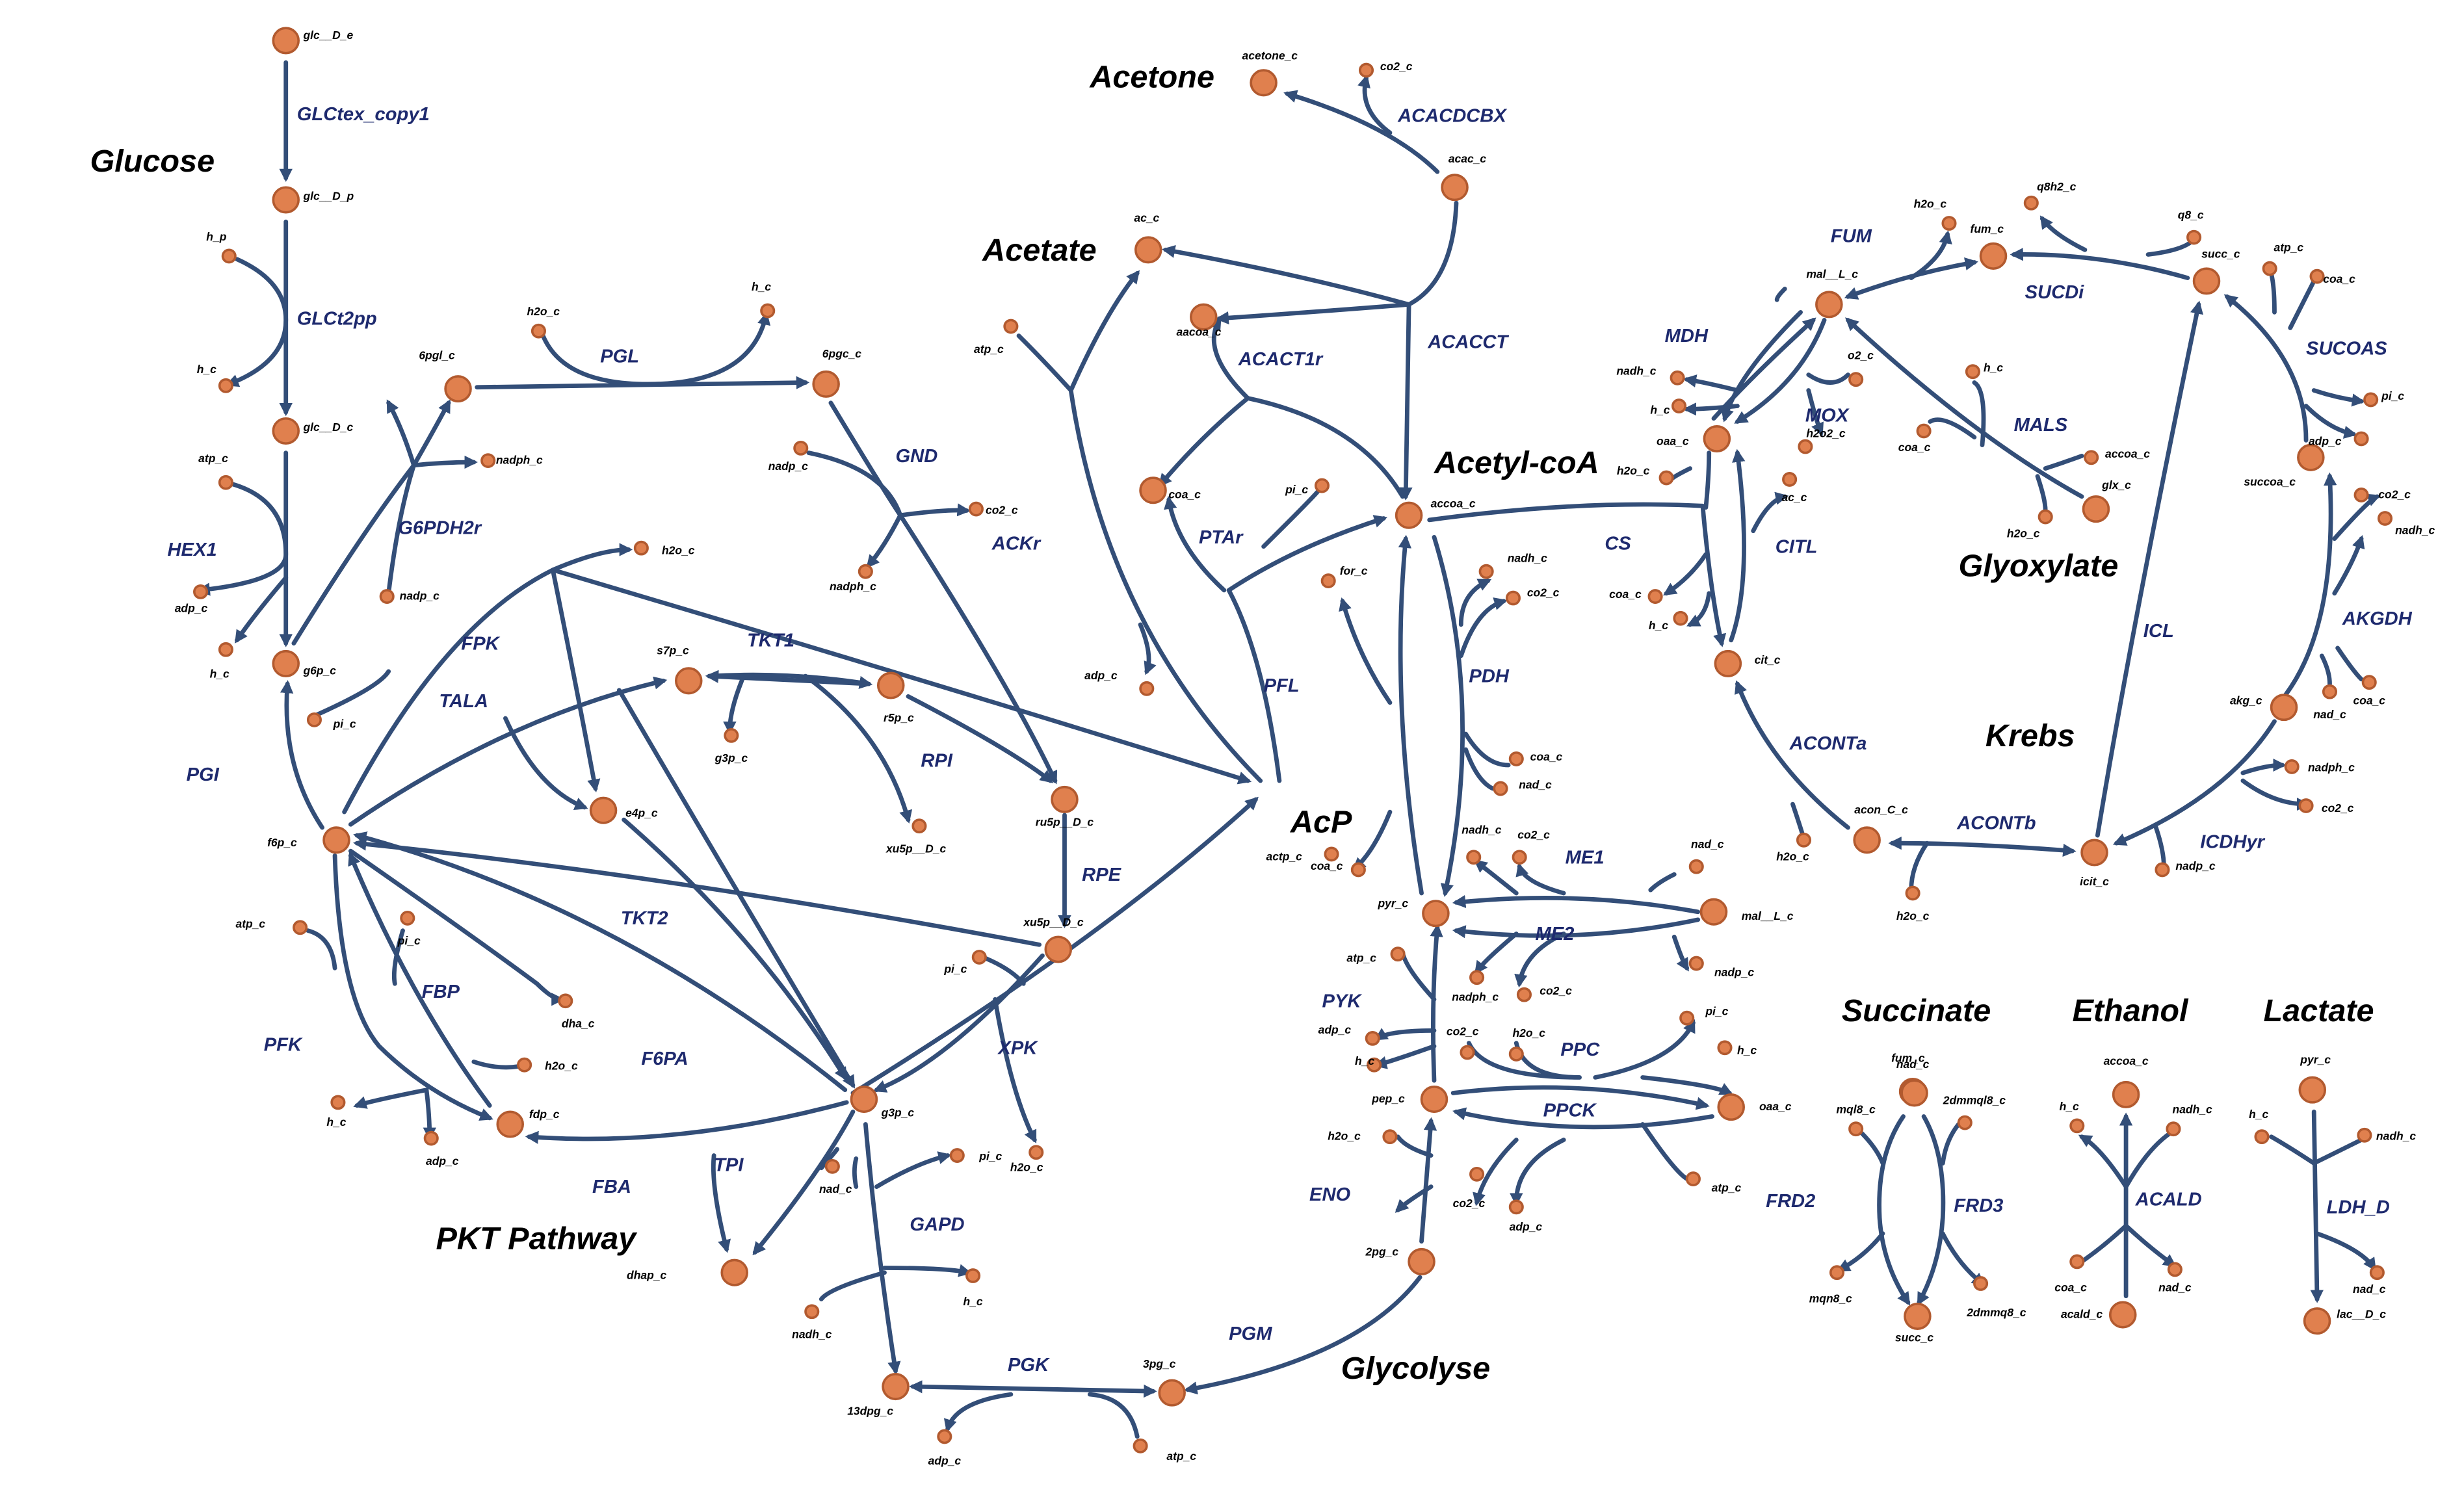 Image resolution: width=2464 pixels, height=1499 pixels. What do you see at coordinates (1065, 823) in the screenshot?
I see `metabolite-label: ru5p__D_c` at bounding box center [1065, 823].